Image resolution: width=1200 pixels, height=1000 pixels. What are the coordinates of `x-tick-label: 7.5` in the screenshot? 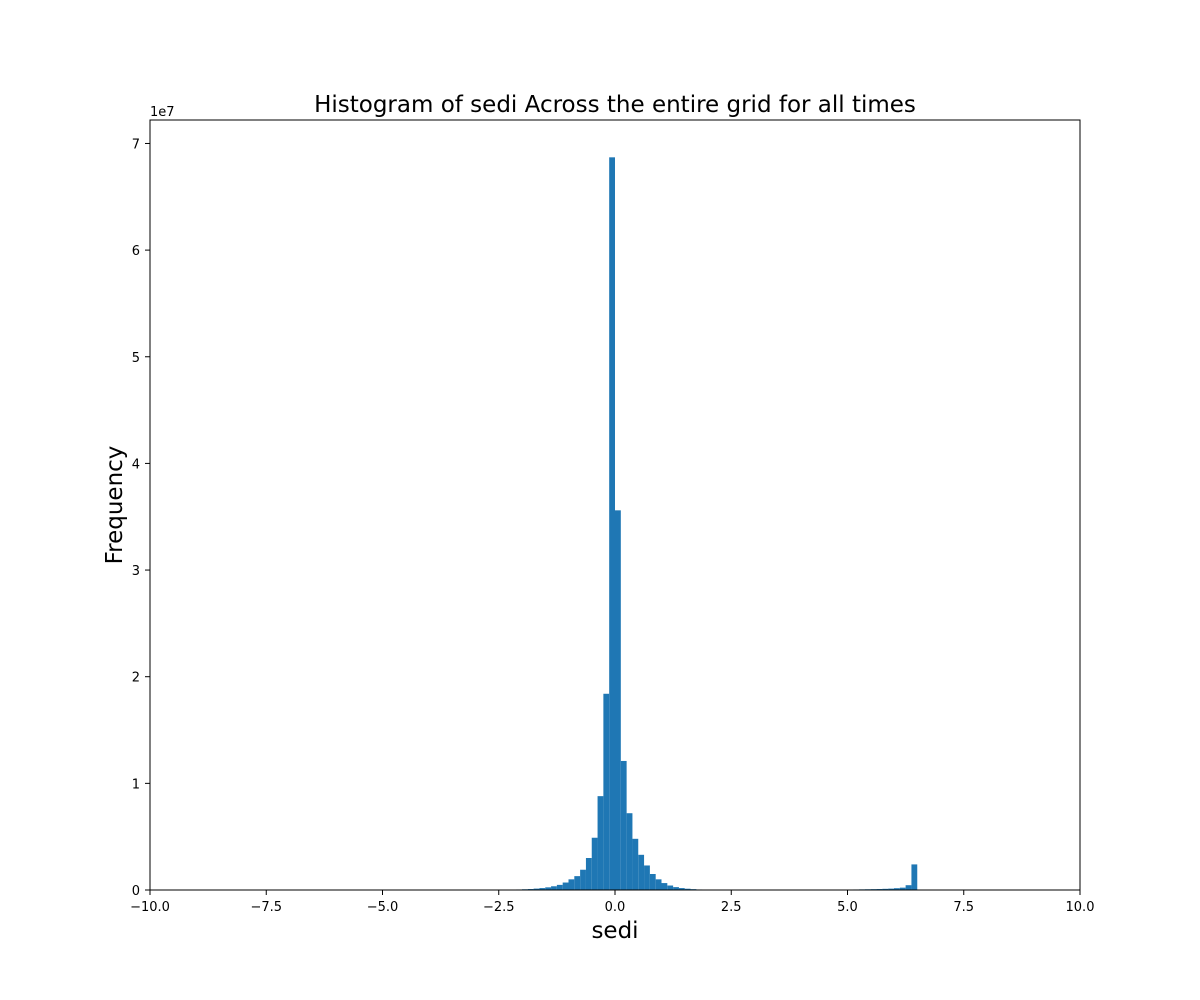 It's located at (963, 907).